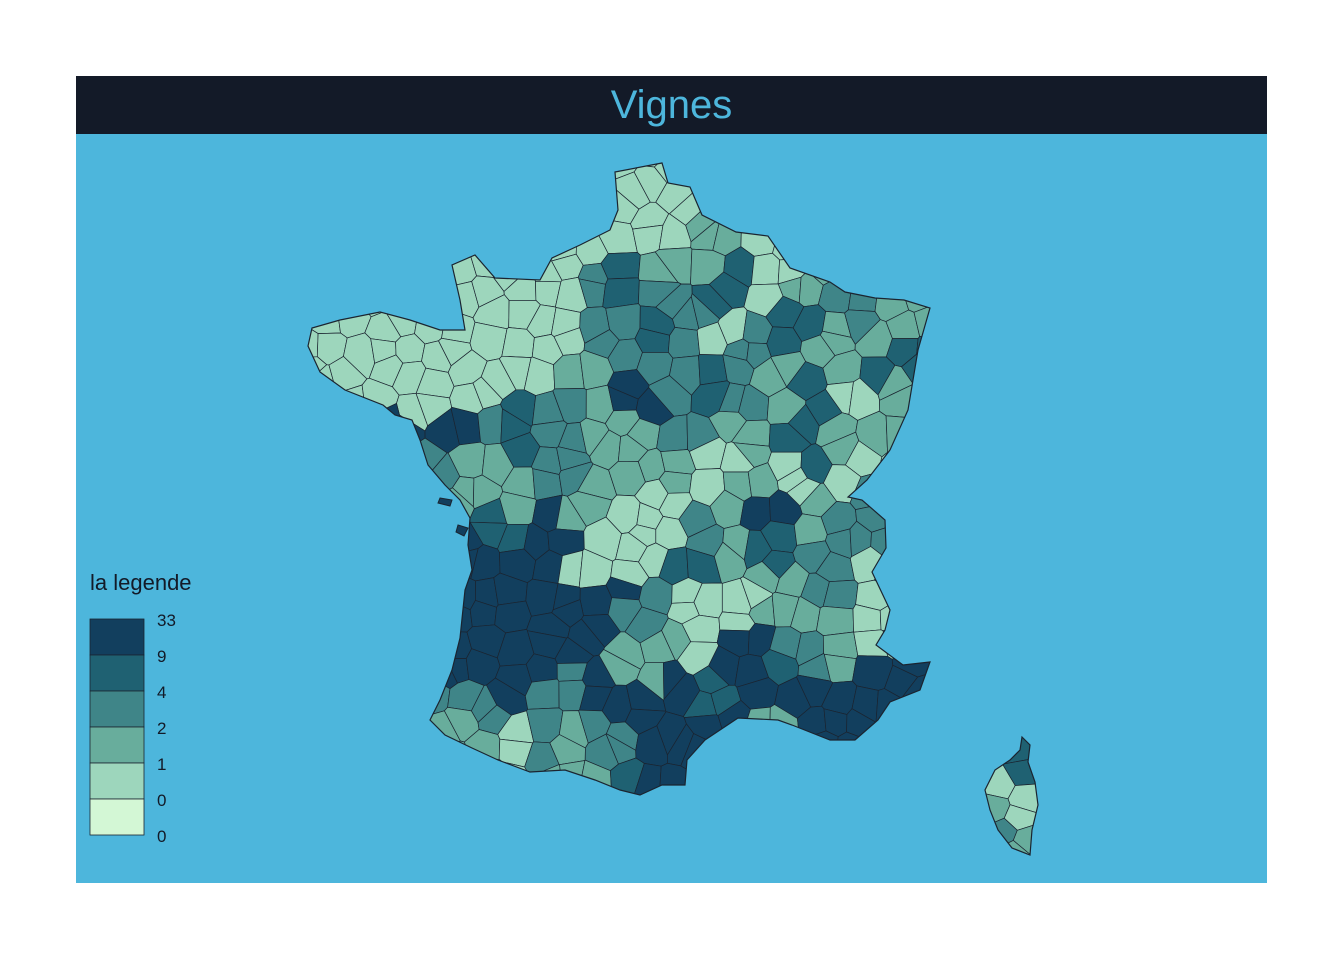 The height and width of the screenshot is (960, 1344). What do you see at coordinates (671, 105) in the screenshot?
I see `map-title: Vignes` at bounding box center [671, 105].